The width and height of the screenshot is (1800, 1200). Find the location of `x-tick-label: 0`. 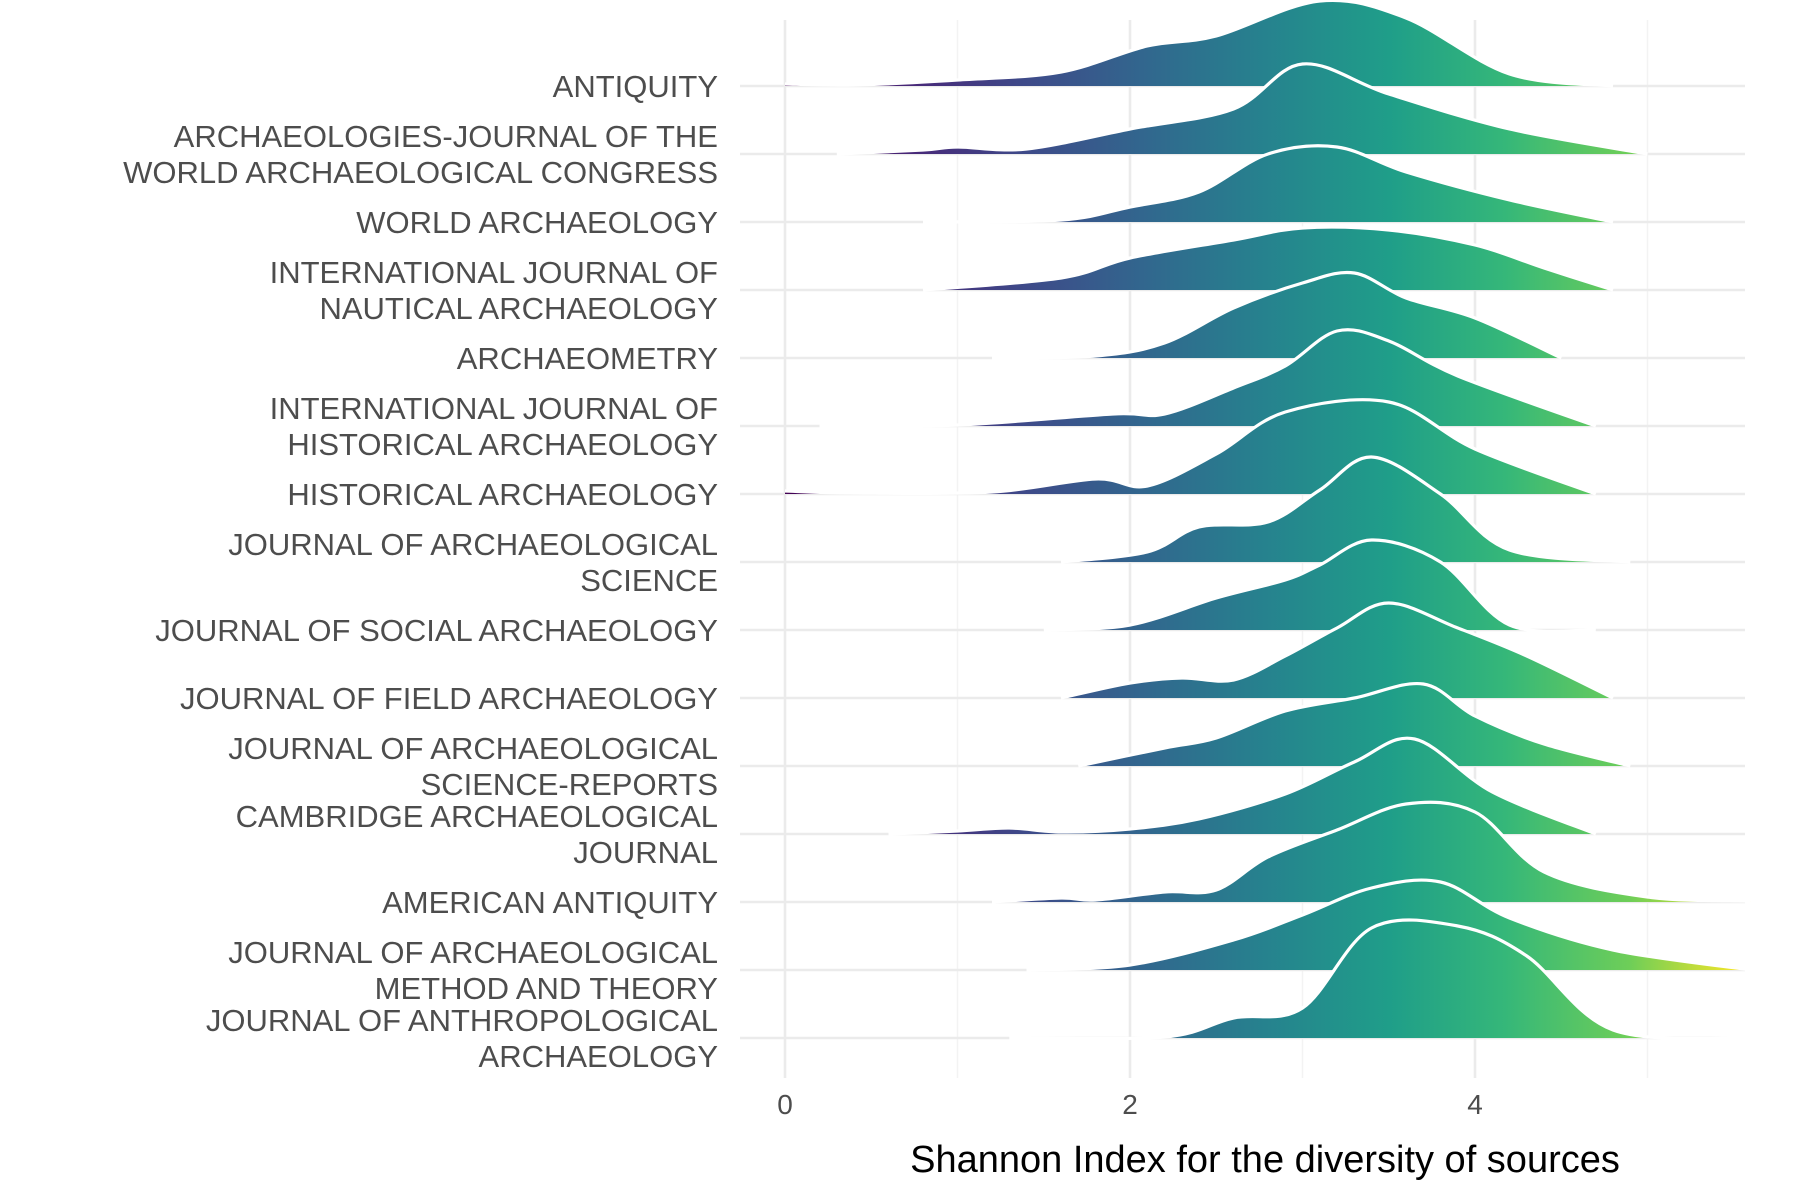

x-tick-label: 0 is located at coordinates (785, 1104).